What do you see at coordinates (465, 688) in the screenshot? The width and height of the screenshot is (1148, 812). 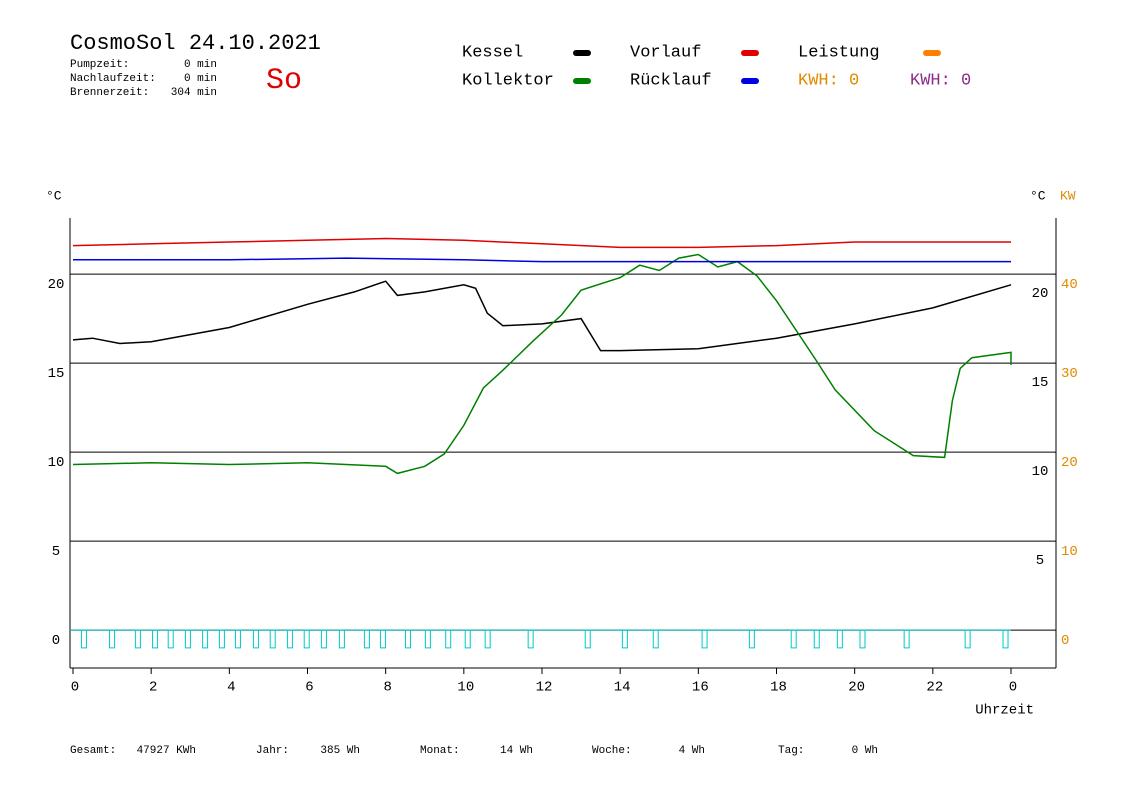 I see `x-tick-label: 10` at bounding box center [465, 688].